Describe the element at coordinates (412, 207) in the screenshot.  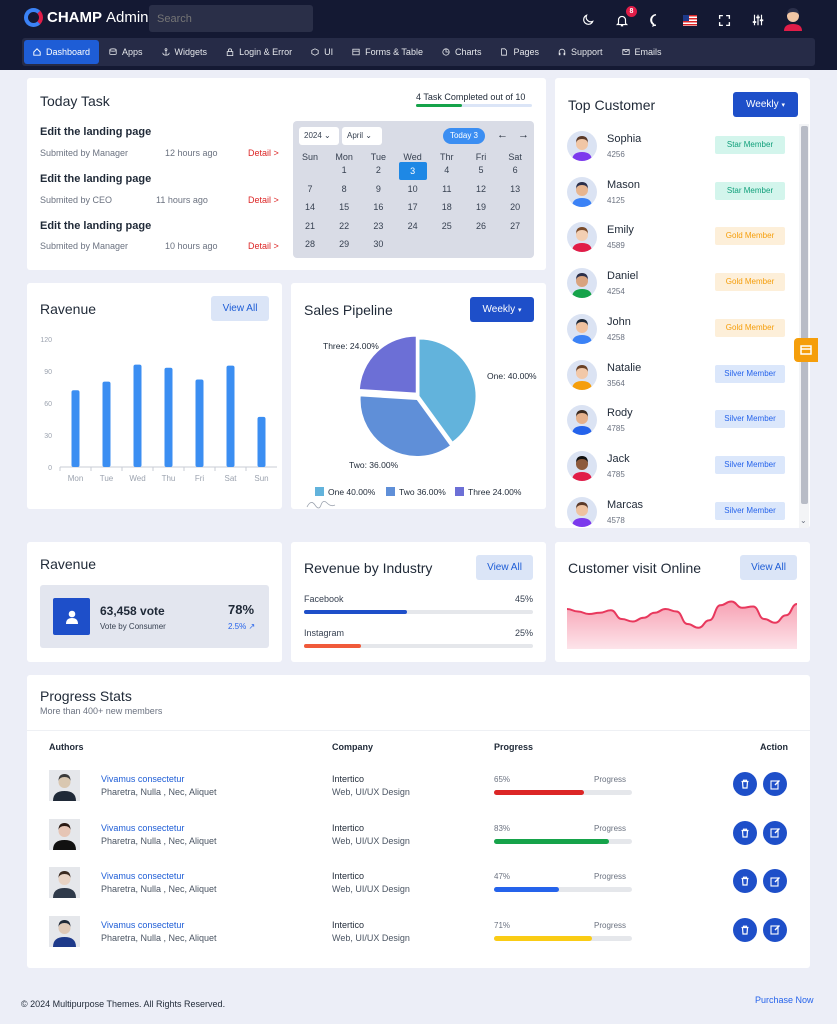
I see `calendar-day: 17` at that location.